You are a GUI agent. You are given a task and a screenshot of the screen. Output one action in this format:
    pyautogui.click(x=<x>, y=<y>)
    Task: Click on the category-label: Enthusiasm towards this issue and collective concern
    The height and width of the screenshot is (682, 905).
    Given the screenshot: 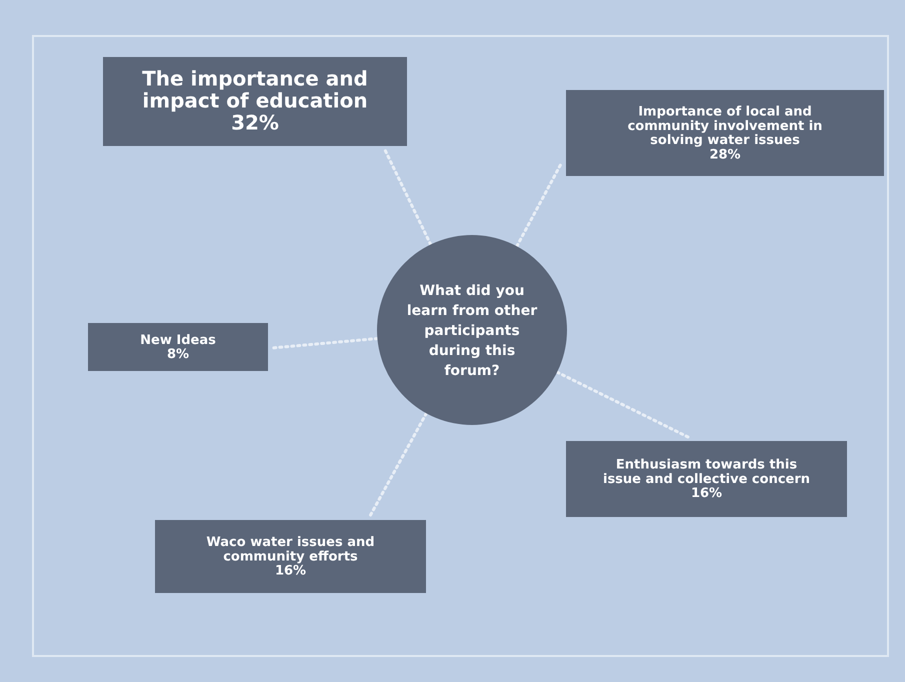 What is the action you would take?
    pyautogui.click(x=706, y=472)
    